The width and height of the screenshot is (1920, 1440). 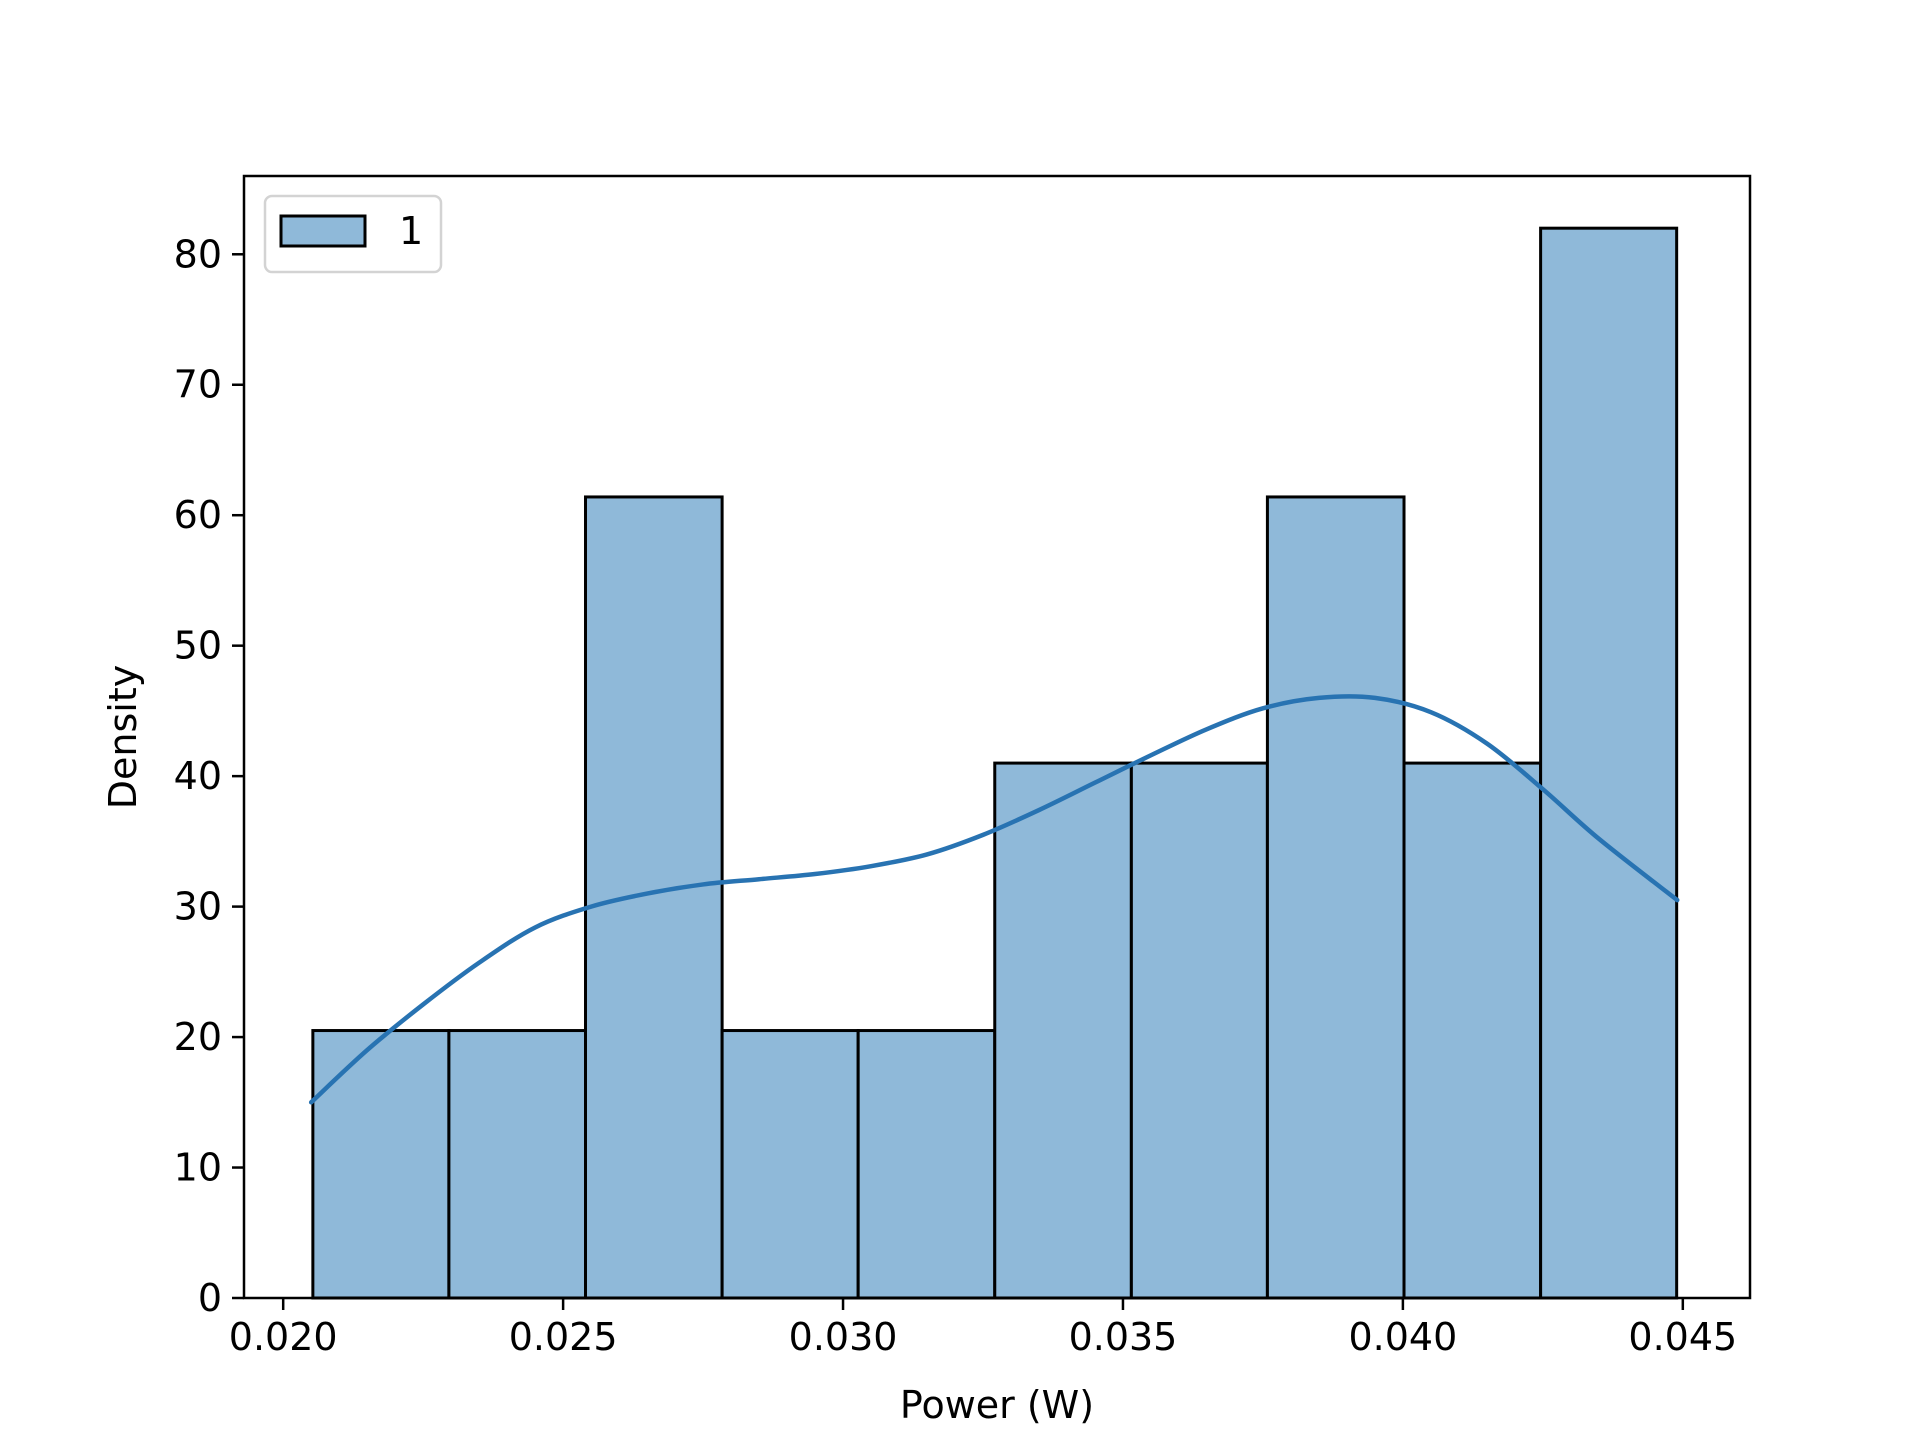 What do you see at coordinates (411, 231) in the screenshot?
I see `legend-entry-label: 1` at bounding box center [411, 231].